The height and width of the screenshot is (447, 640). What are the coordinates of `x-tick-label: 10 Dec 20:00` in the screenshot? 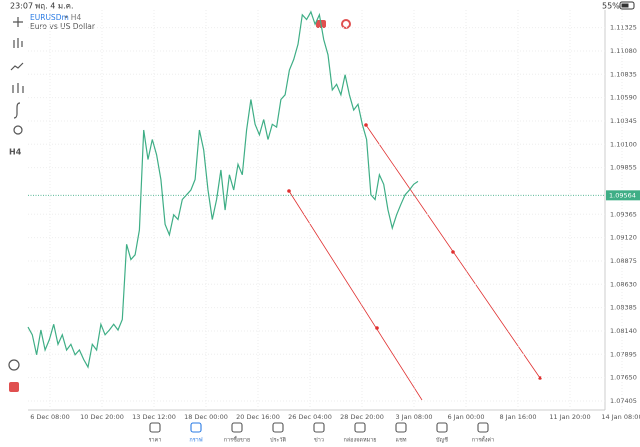 It's located at (102, 417).